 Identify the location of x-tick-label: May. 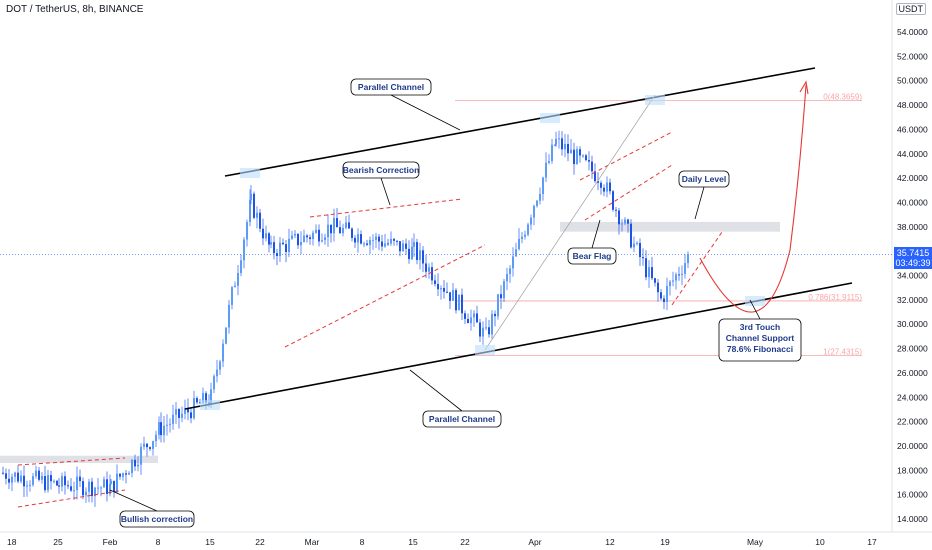
(755, 542).